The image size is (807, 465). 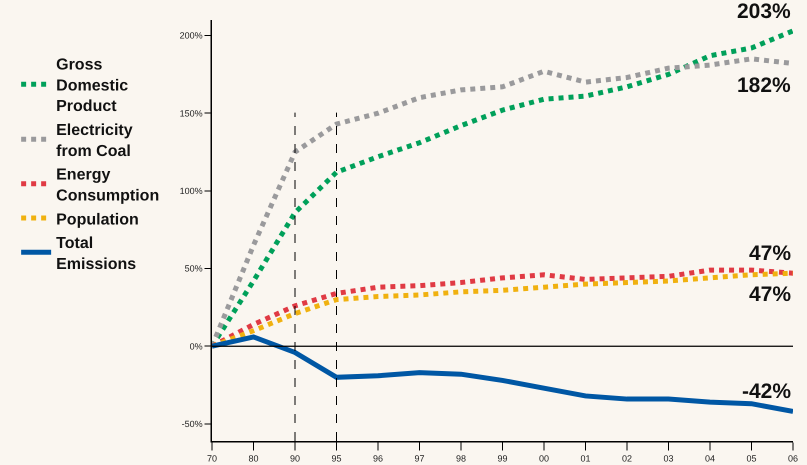 What do you see at coordinates (710, 458) in the screenshot?
I see `x-tick-label: 04` at bounding box center [710, 458].